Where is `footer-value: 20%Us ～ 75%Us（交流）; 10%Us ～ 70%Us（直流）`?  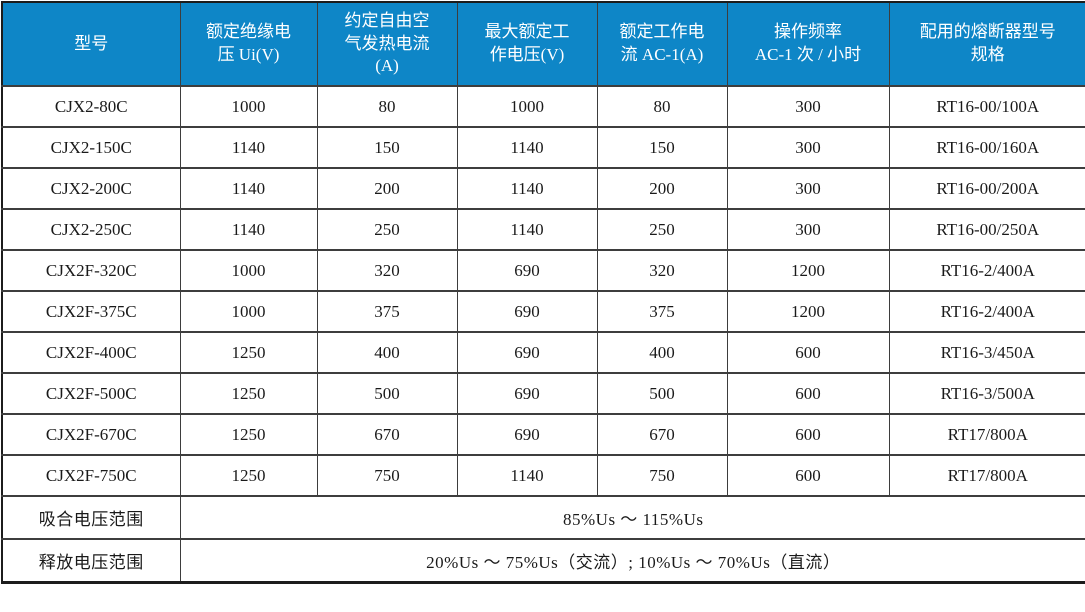 footer-value: 20%Us ～ 75%Us（交流）; 10%Us ～ 70%Us（直流） is located at coordinates (632, 560).